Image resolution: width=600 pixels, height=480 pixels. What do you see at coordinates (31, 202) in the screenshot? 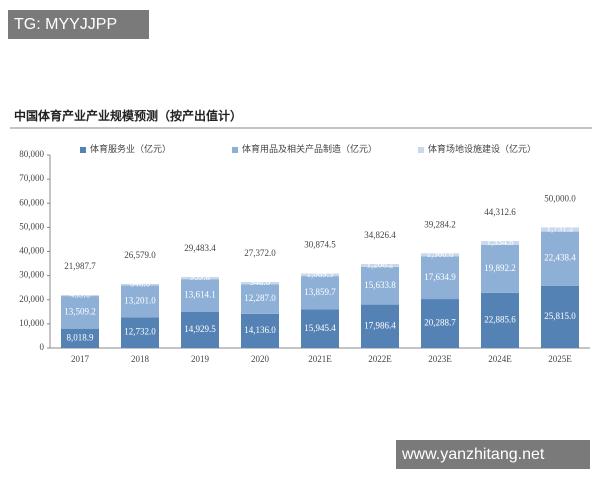
I see `y-tick-label: 60,000` at bounding box center [31, 202].